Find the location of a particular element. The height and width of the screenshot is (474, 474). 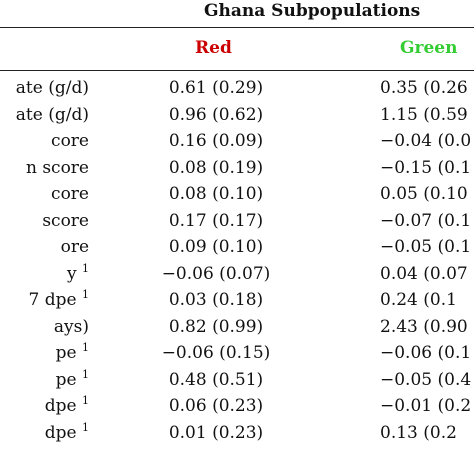

table-row: core 0.16 (0.09) −0.04 (0.0 is located at coordinates (237, 144).